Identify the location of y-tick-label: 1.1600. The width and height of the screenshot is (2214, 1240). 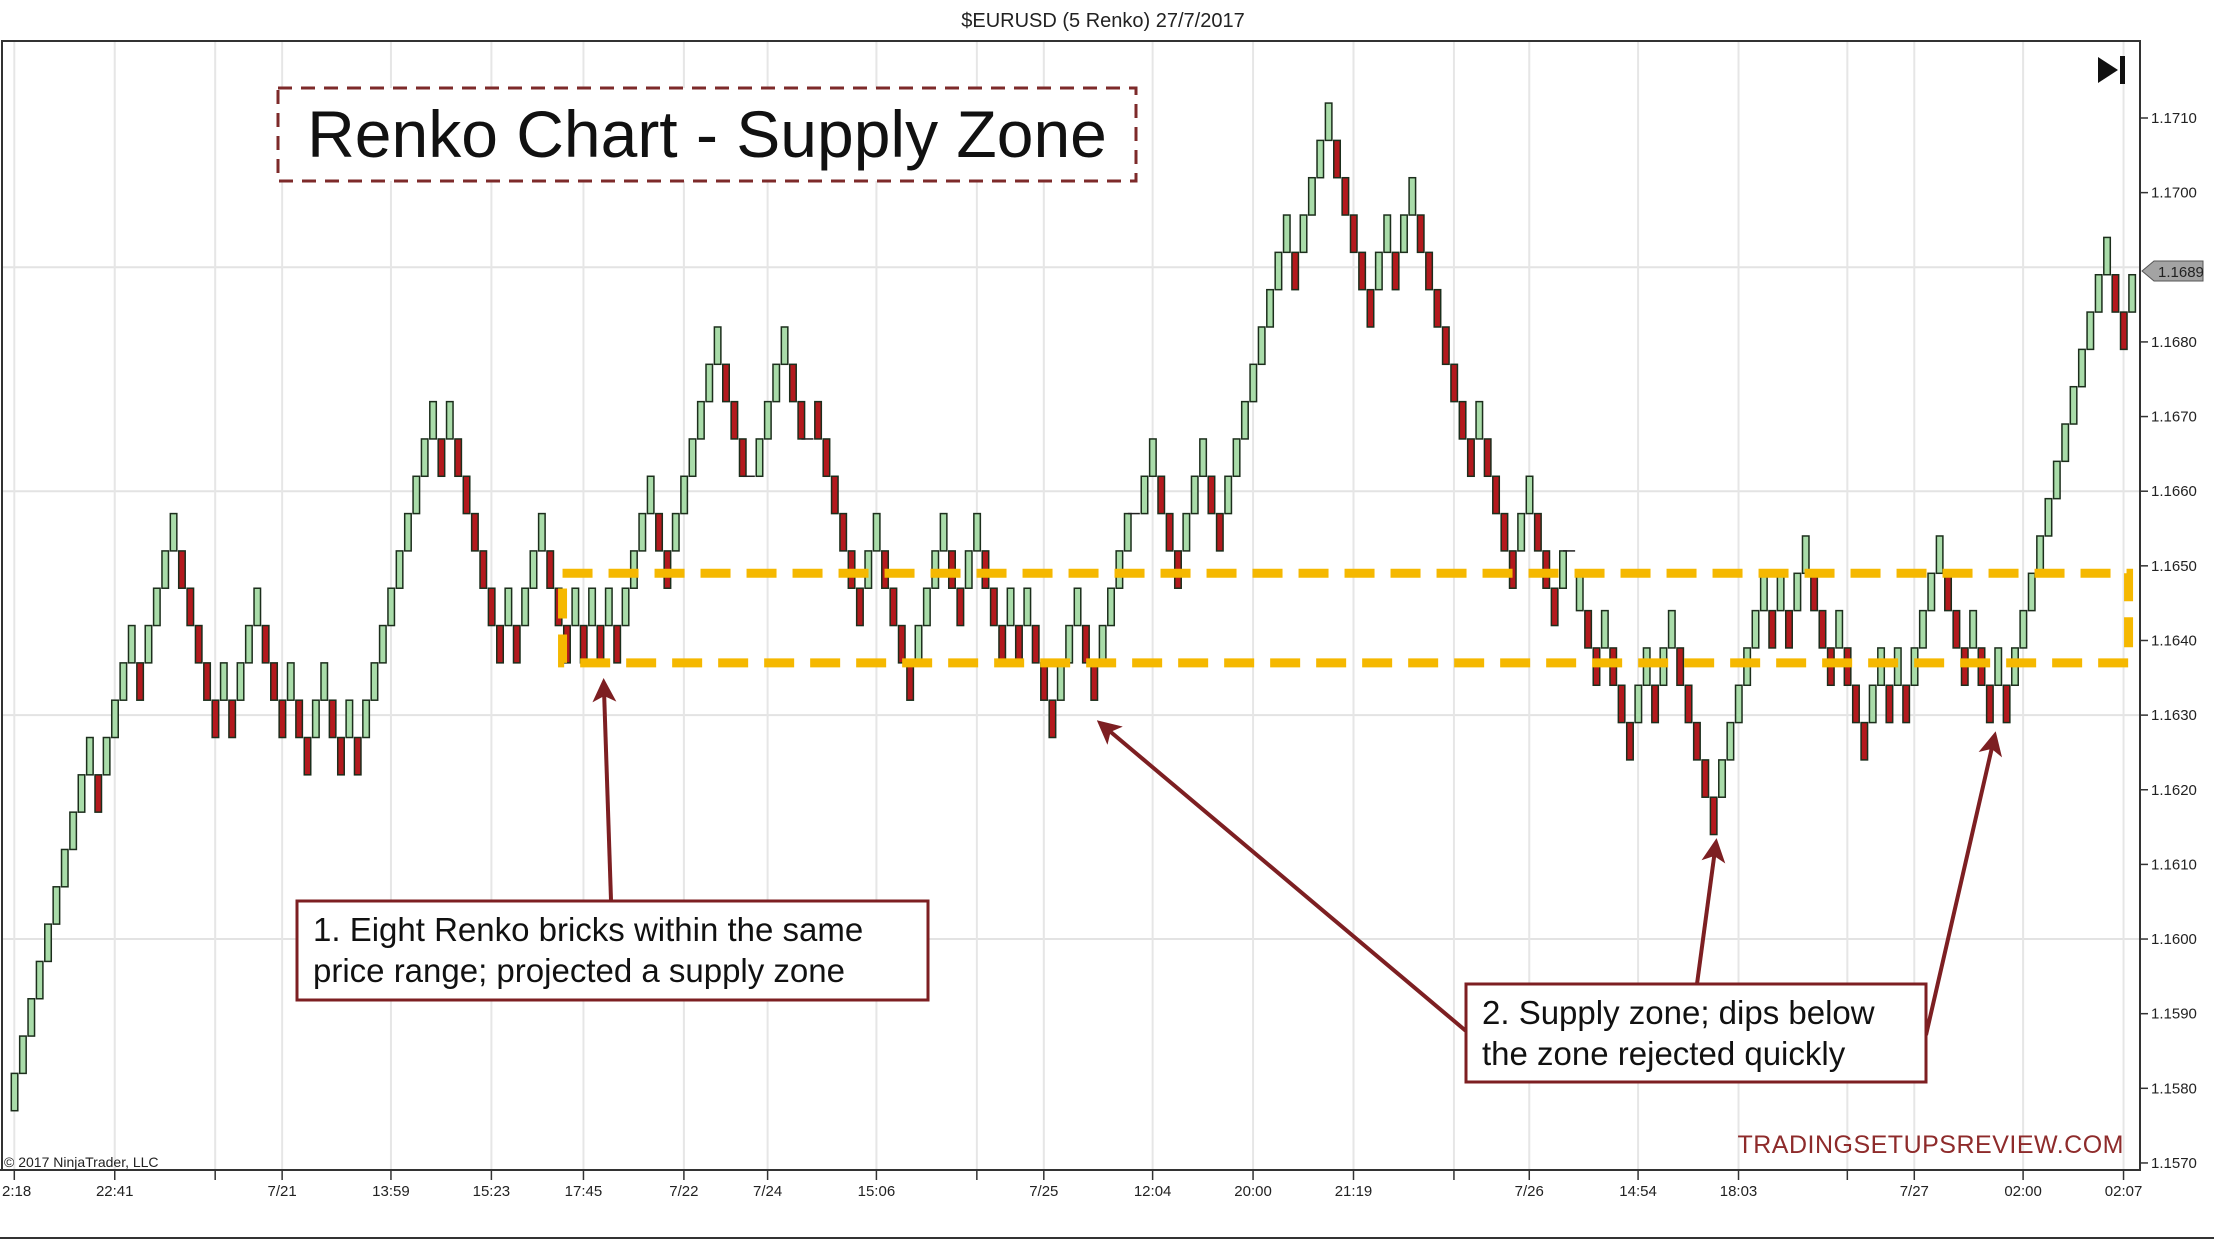
(2174, 939).